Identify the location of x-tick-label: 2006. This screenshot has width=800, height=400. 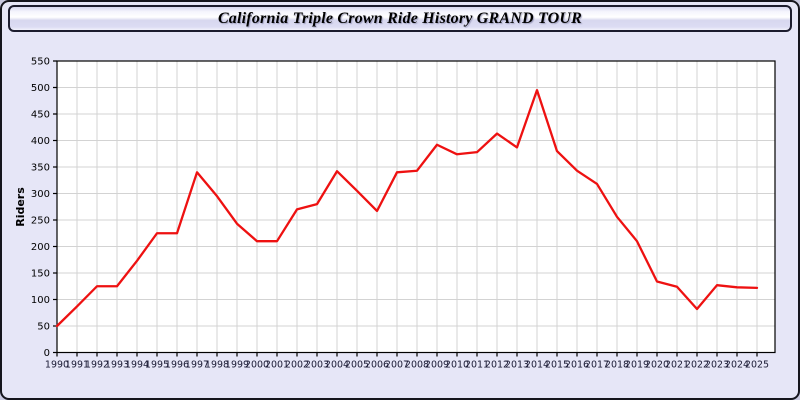
(377, 365).